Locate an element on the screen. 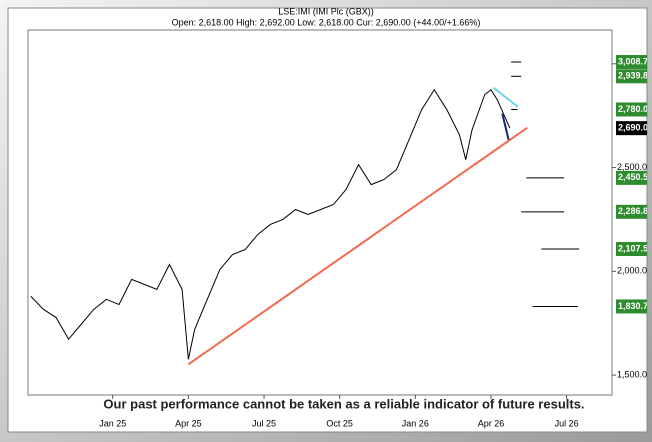  target-label: 2,450.5 is located at coordinates (633, 177).